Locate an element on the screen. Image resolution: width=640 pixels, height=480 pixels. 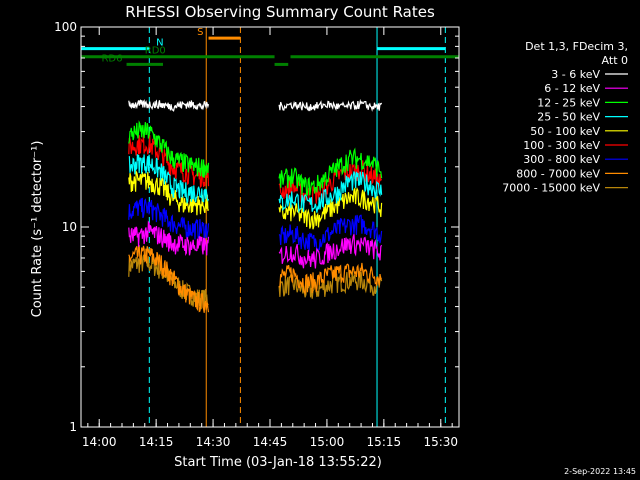
series-300-800-keV is located at coordinates (255, 225).